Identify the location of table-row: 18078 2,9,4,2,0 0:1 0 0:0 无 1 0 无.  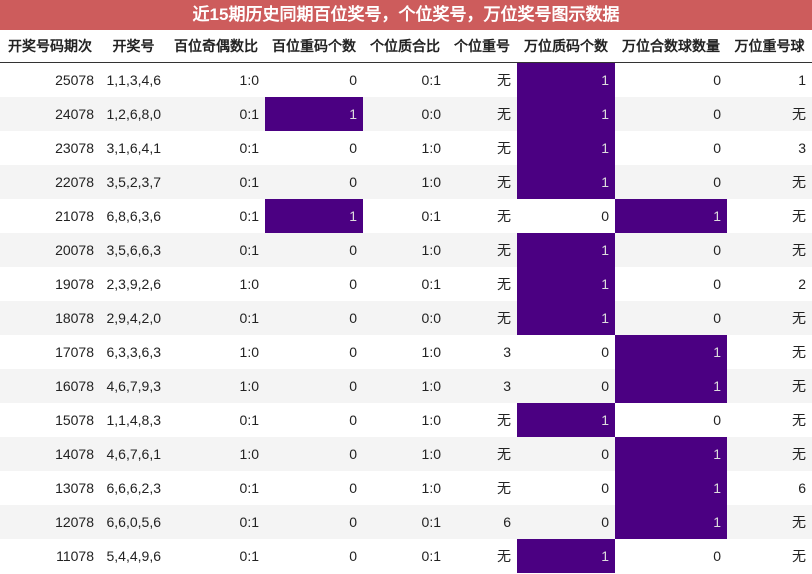
(406, 318).